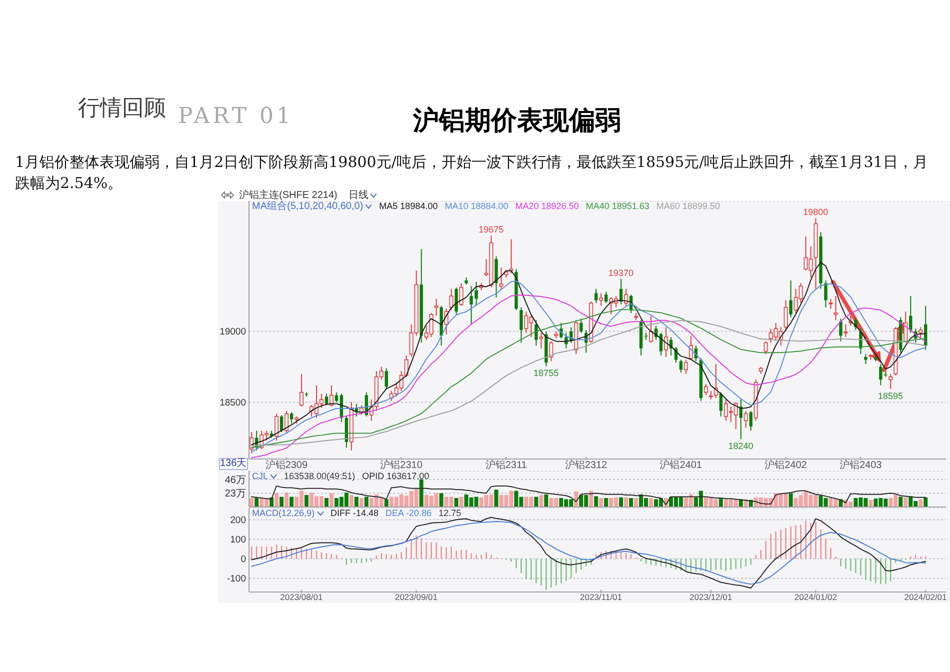 Image resolution: width=950 pixels, height=672 pixels. Describe the element at coordinates (741, 446) in the screenshot. I see `annotation: 18240` at that location.